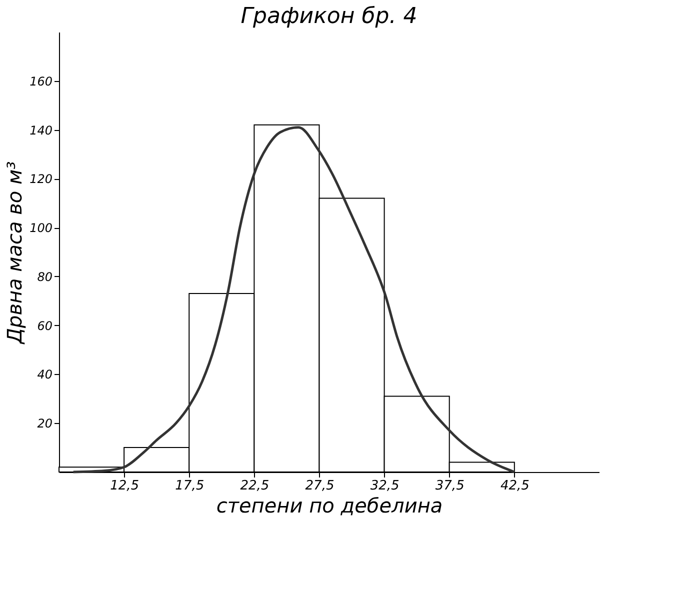 The image size is (686, 600). What do you see at coordinates (41, 130) in the screenshot?
I see `y-tick-label: 140` at bounding box center [41, 130].